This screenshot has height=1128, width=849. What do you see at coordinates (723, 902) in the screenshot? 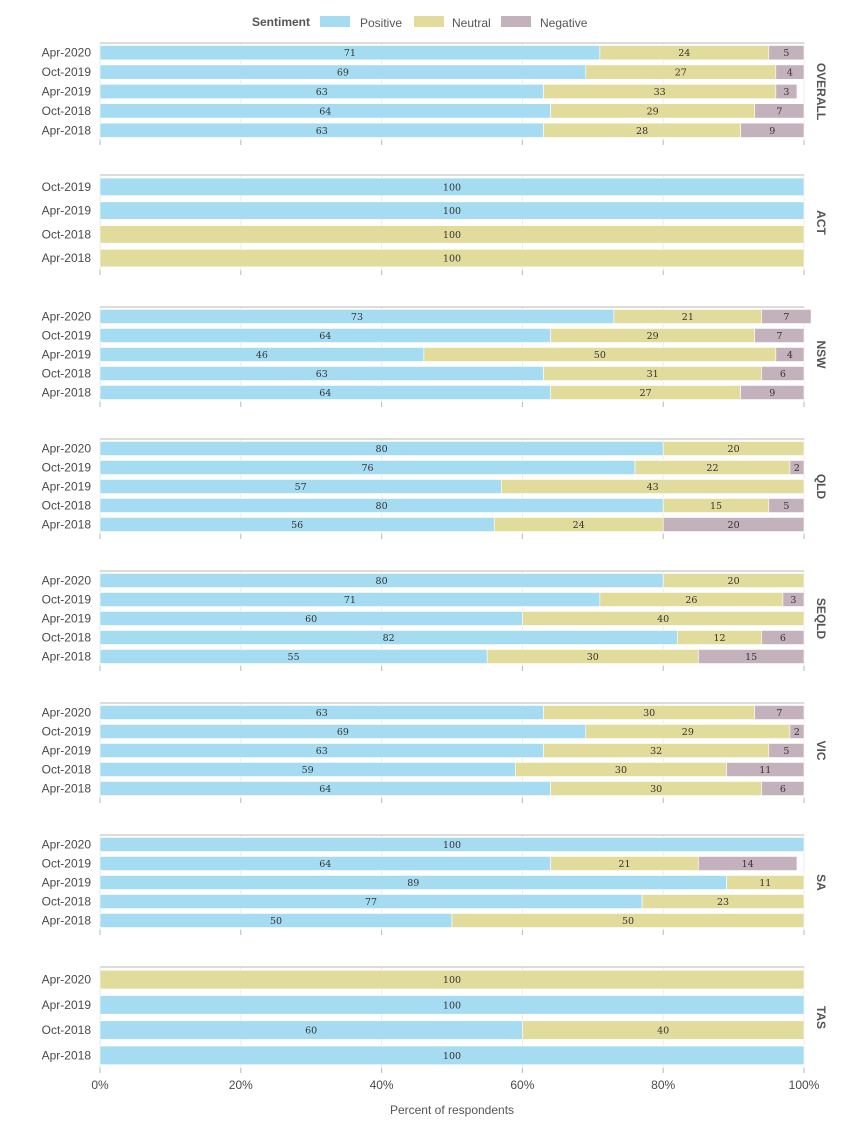
I see `data-label: 23` at bounding box center [723, 902].